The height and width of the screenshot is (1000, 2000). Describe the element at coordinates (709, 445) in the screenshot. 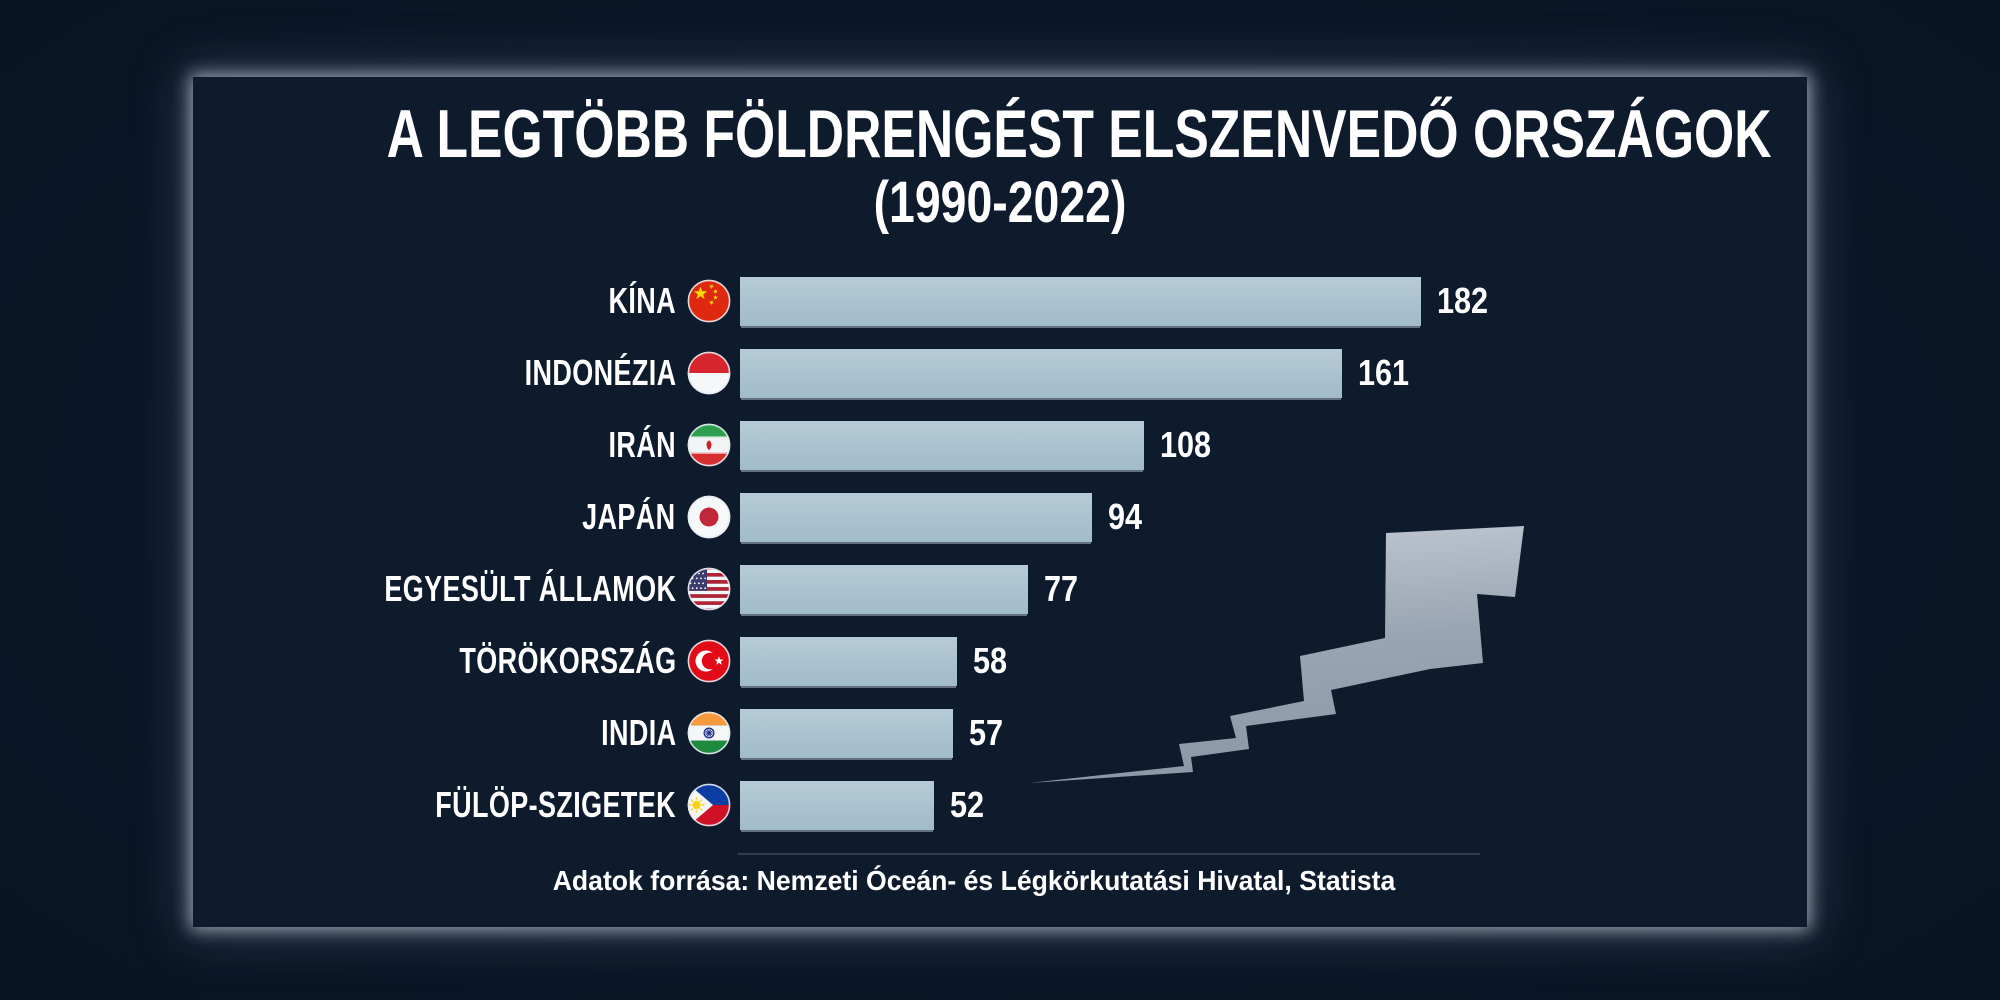

I see `iran-flag-icon` at that location.